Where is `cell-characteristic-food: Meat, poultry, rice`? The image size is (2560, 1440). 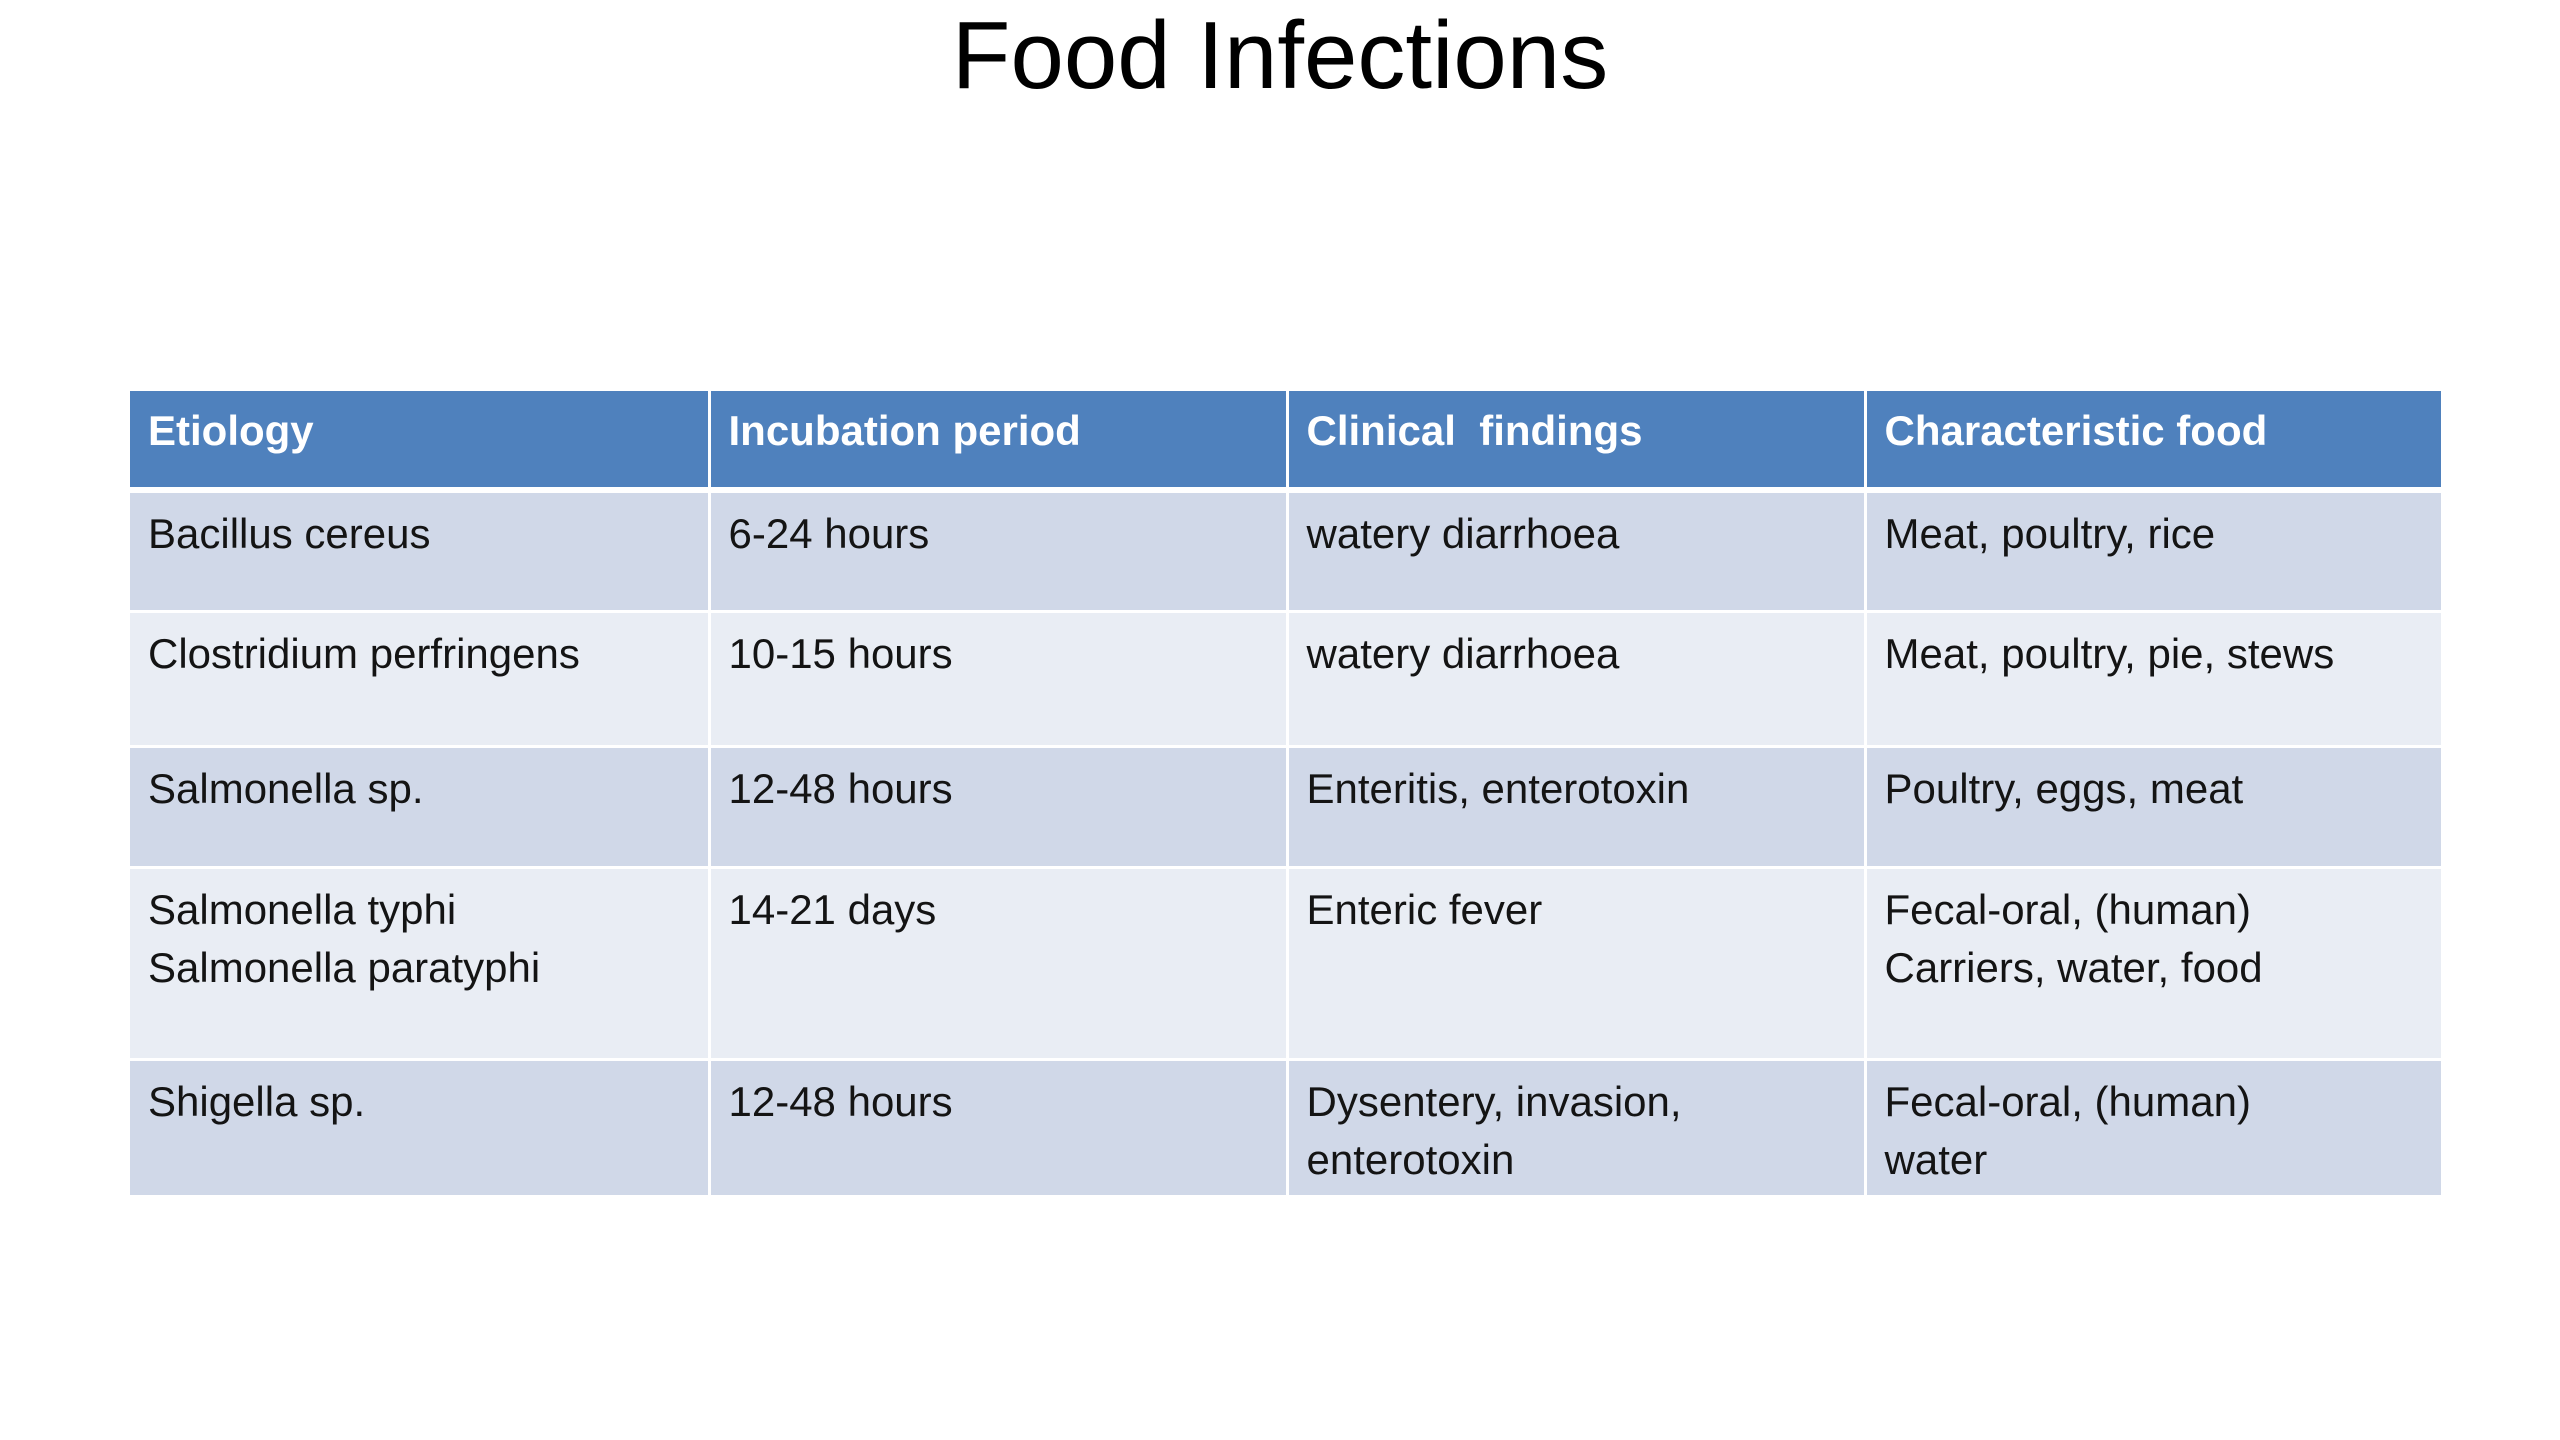
cell-characteristic-food: Meat, poultry, rice is located at coordinates (2152, 549).